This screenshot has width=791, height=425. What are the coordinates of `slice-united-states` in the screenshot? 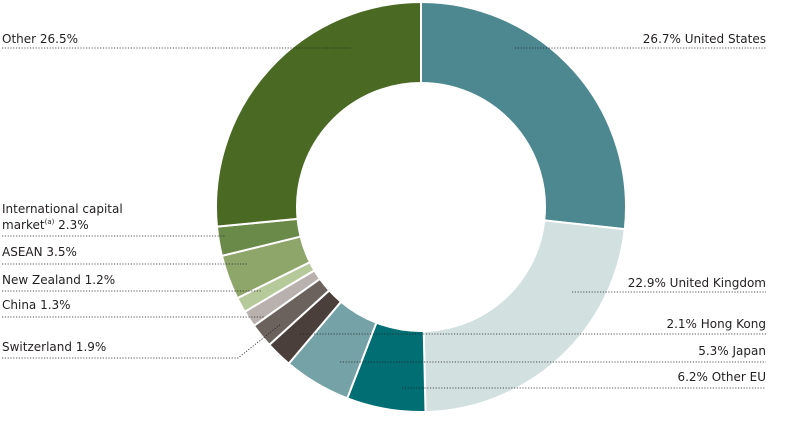 It's located at (523, 115).